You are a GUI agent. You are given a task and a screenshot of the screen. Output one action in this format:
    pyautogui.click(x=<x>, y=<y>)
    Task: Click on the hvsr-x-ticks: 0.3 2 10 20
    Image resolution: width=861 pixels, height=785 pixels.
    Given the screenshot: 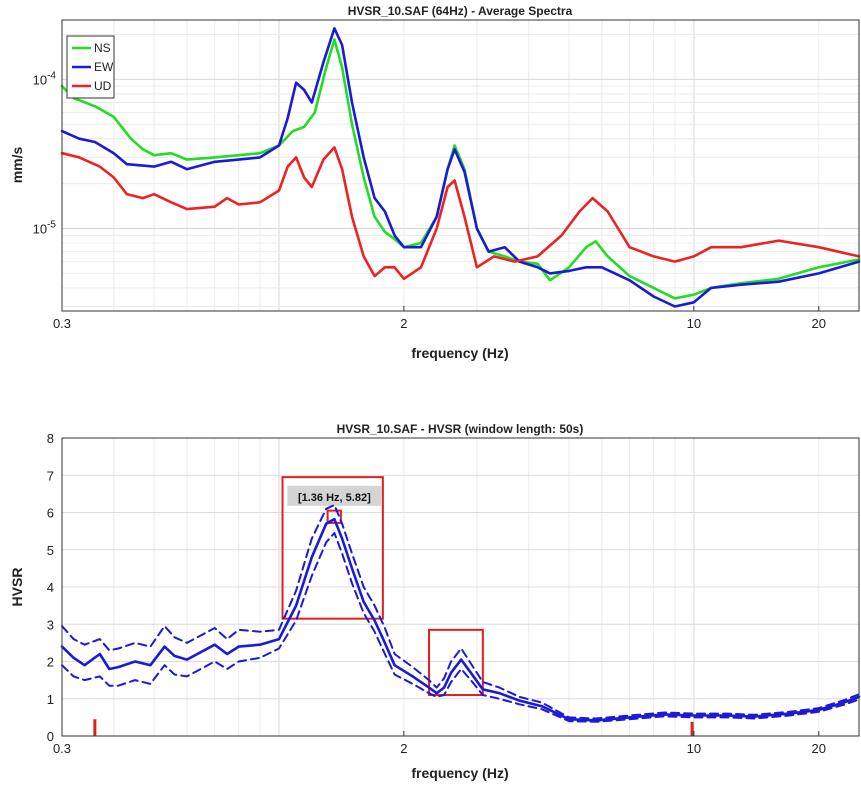 What is the action you would take?
    pyautogui.click(x=439, y=743)
    